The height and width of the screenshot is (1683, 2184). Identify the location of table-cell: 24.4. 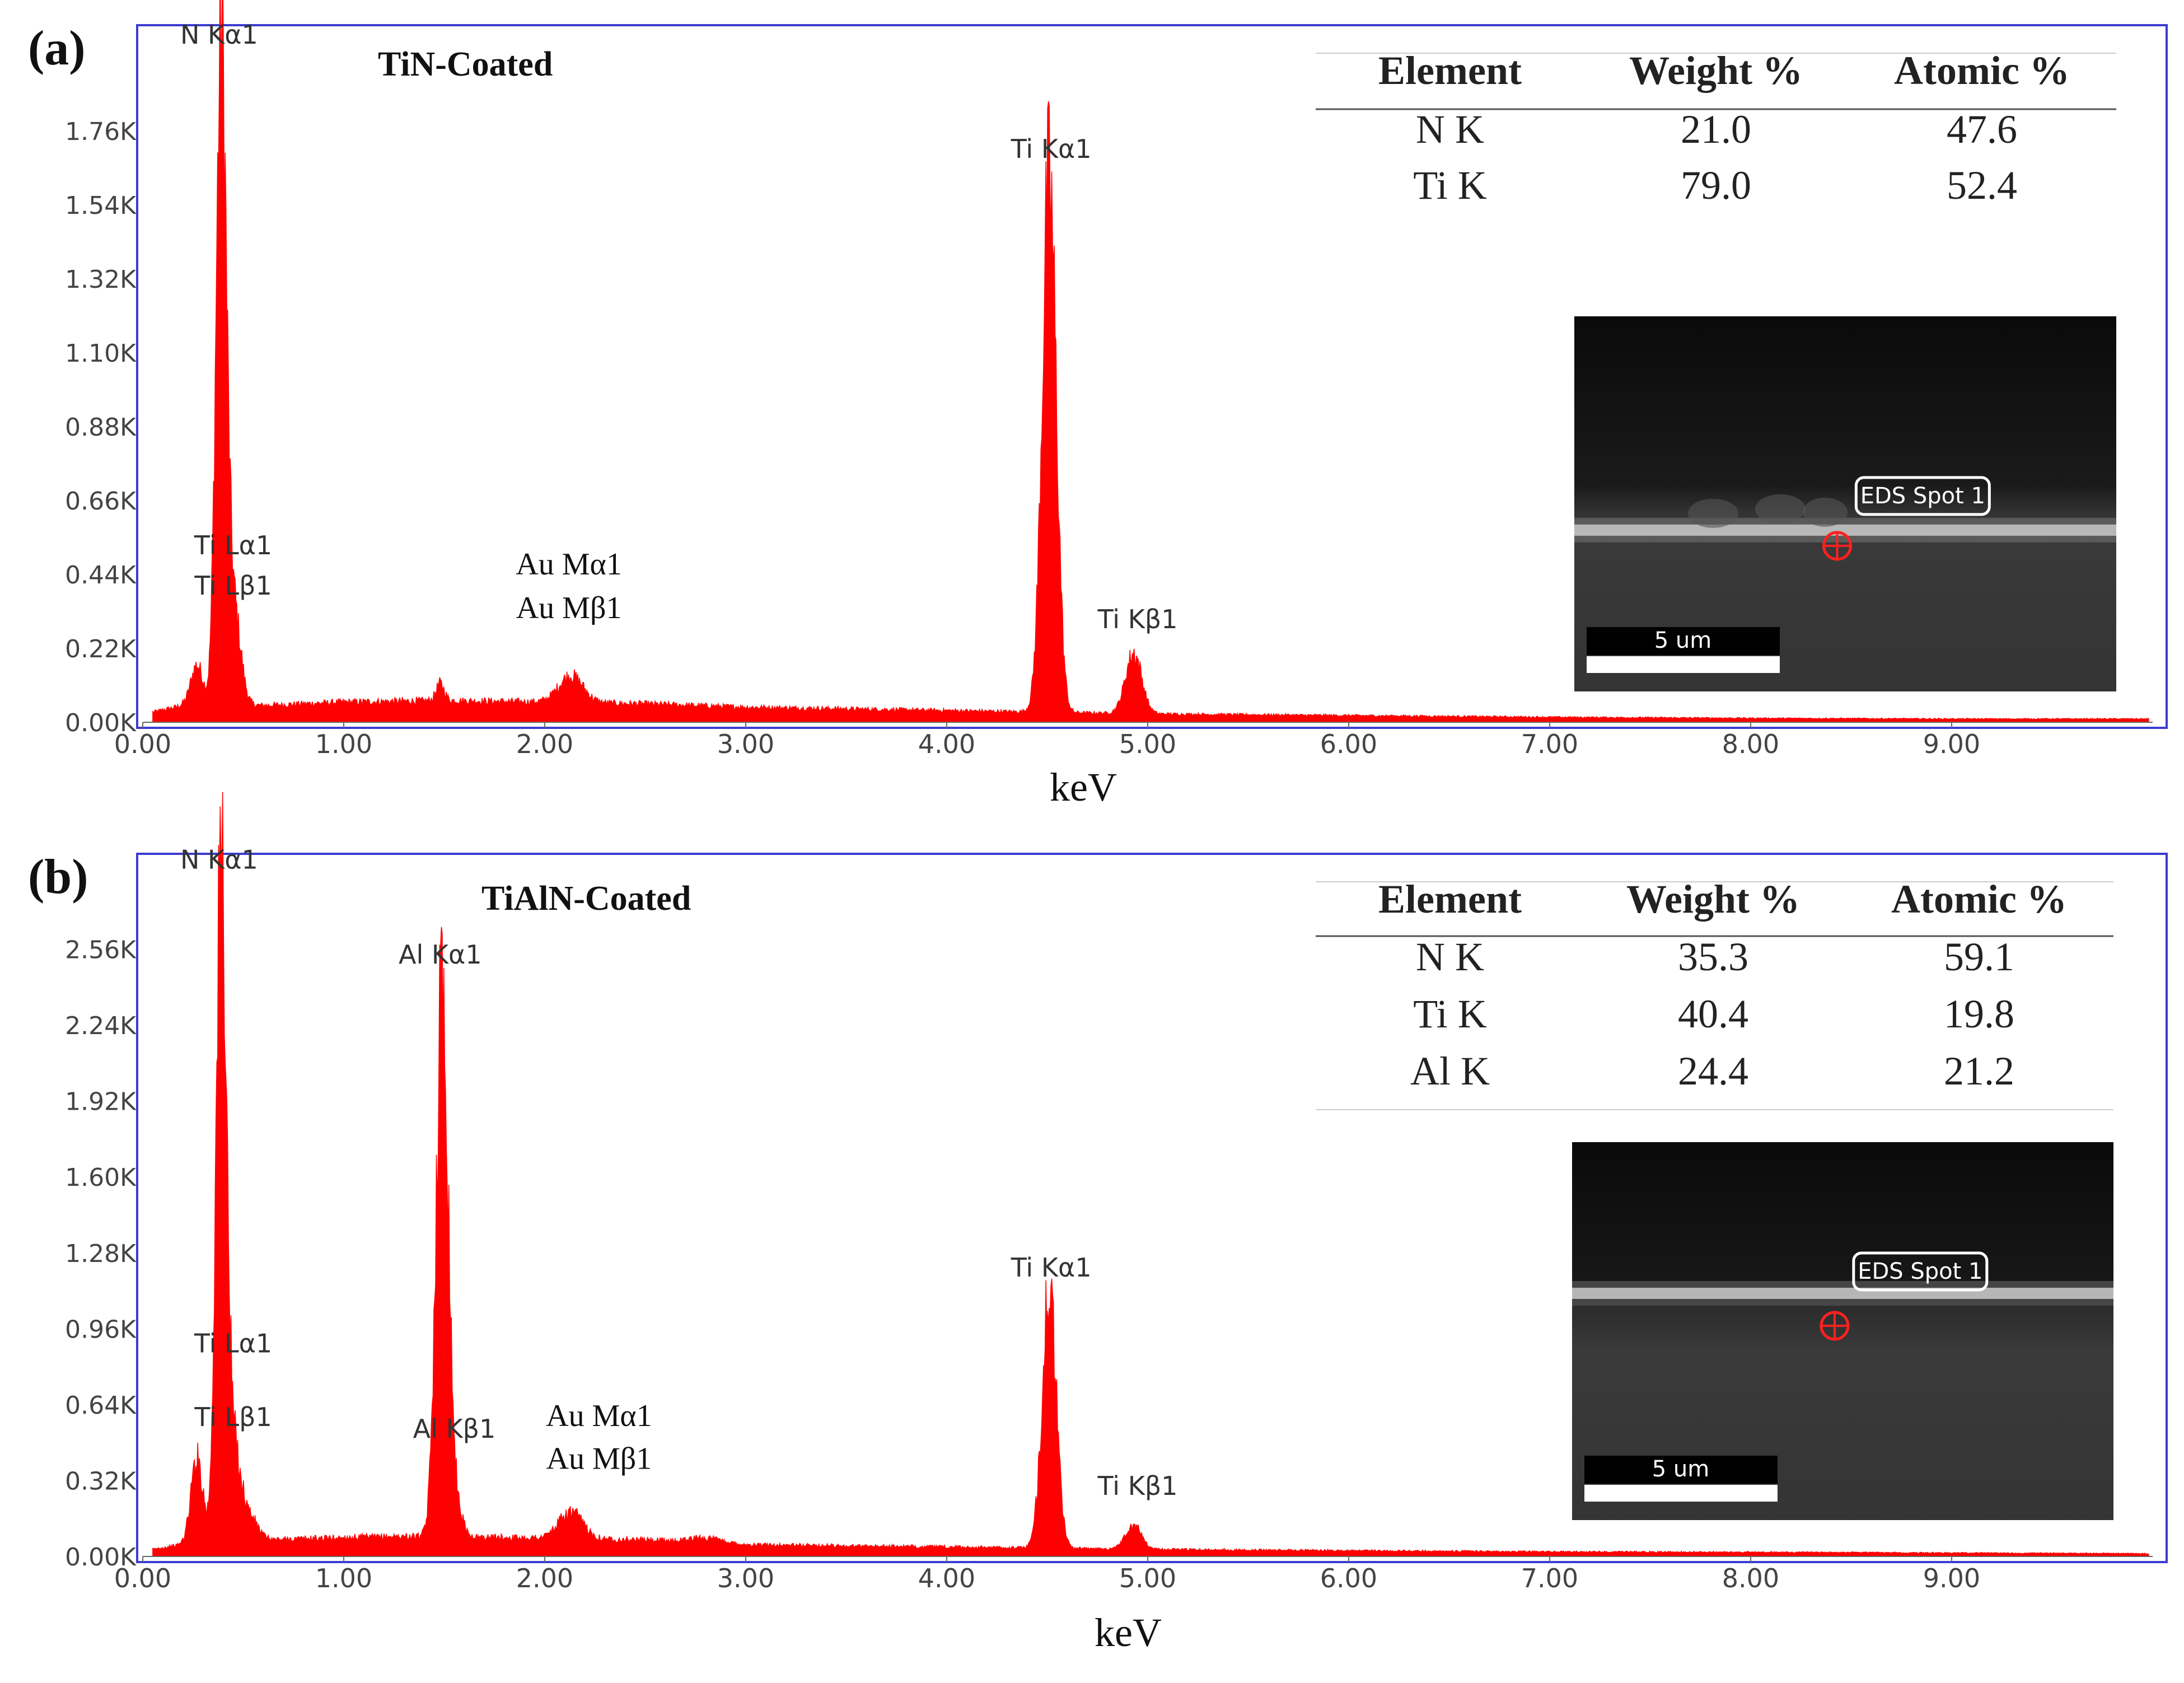
(1713, 1071).